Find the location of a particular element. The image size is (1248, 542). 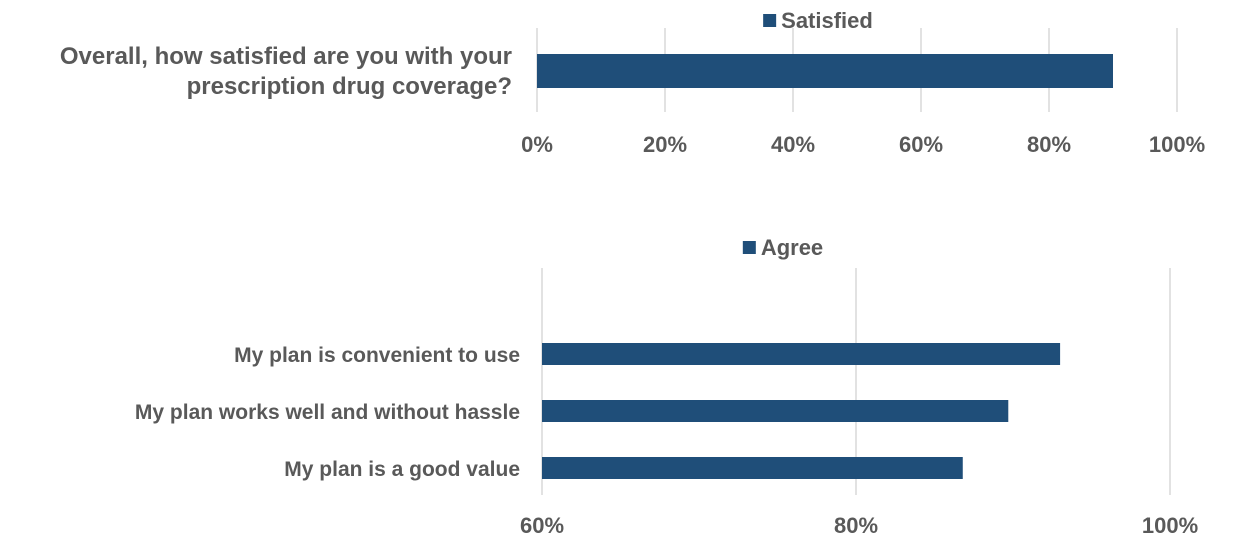

legend-label: Satisfied is located at coordinates (827, 20).